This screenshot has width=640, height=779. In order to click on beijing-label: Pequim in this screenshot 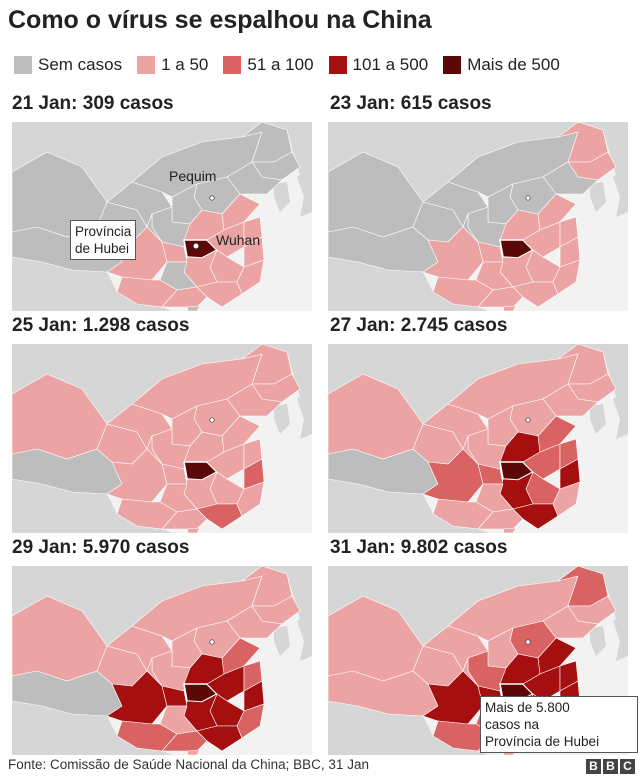, I will do `click(193, 176)`.